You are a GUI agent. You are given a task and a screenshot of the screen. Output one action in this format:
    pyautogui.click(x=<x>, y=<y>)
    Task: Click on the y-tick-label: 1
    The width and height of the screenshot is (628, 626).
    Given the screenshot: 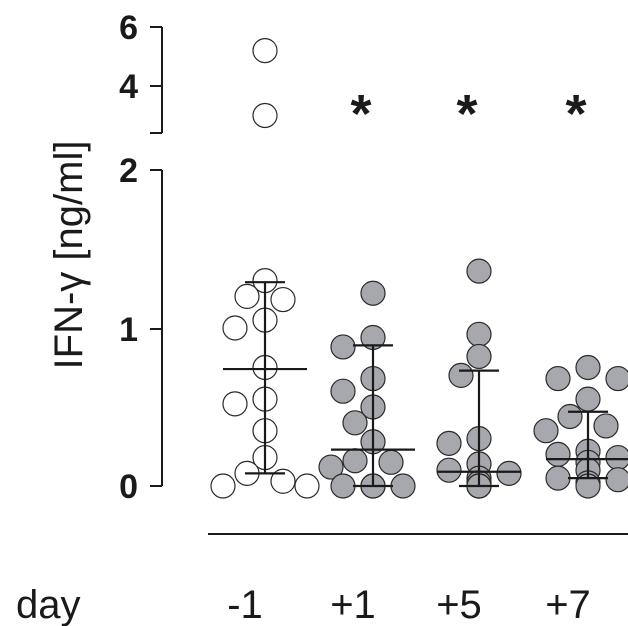 What is the action you would take?
    pyautogui.click(x=128, y=330)
    